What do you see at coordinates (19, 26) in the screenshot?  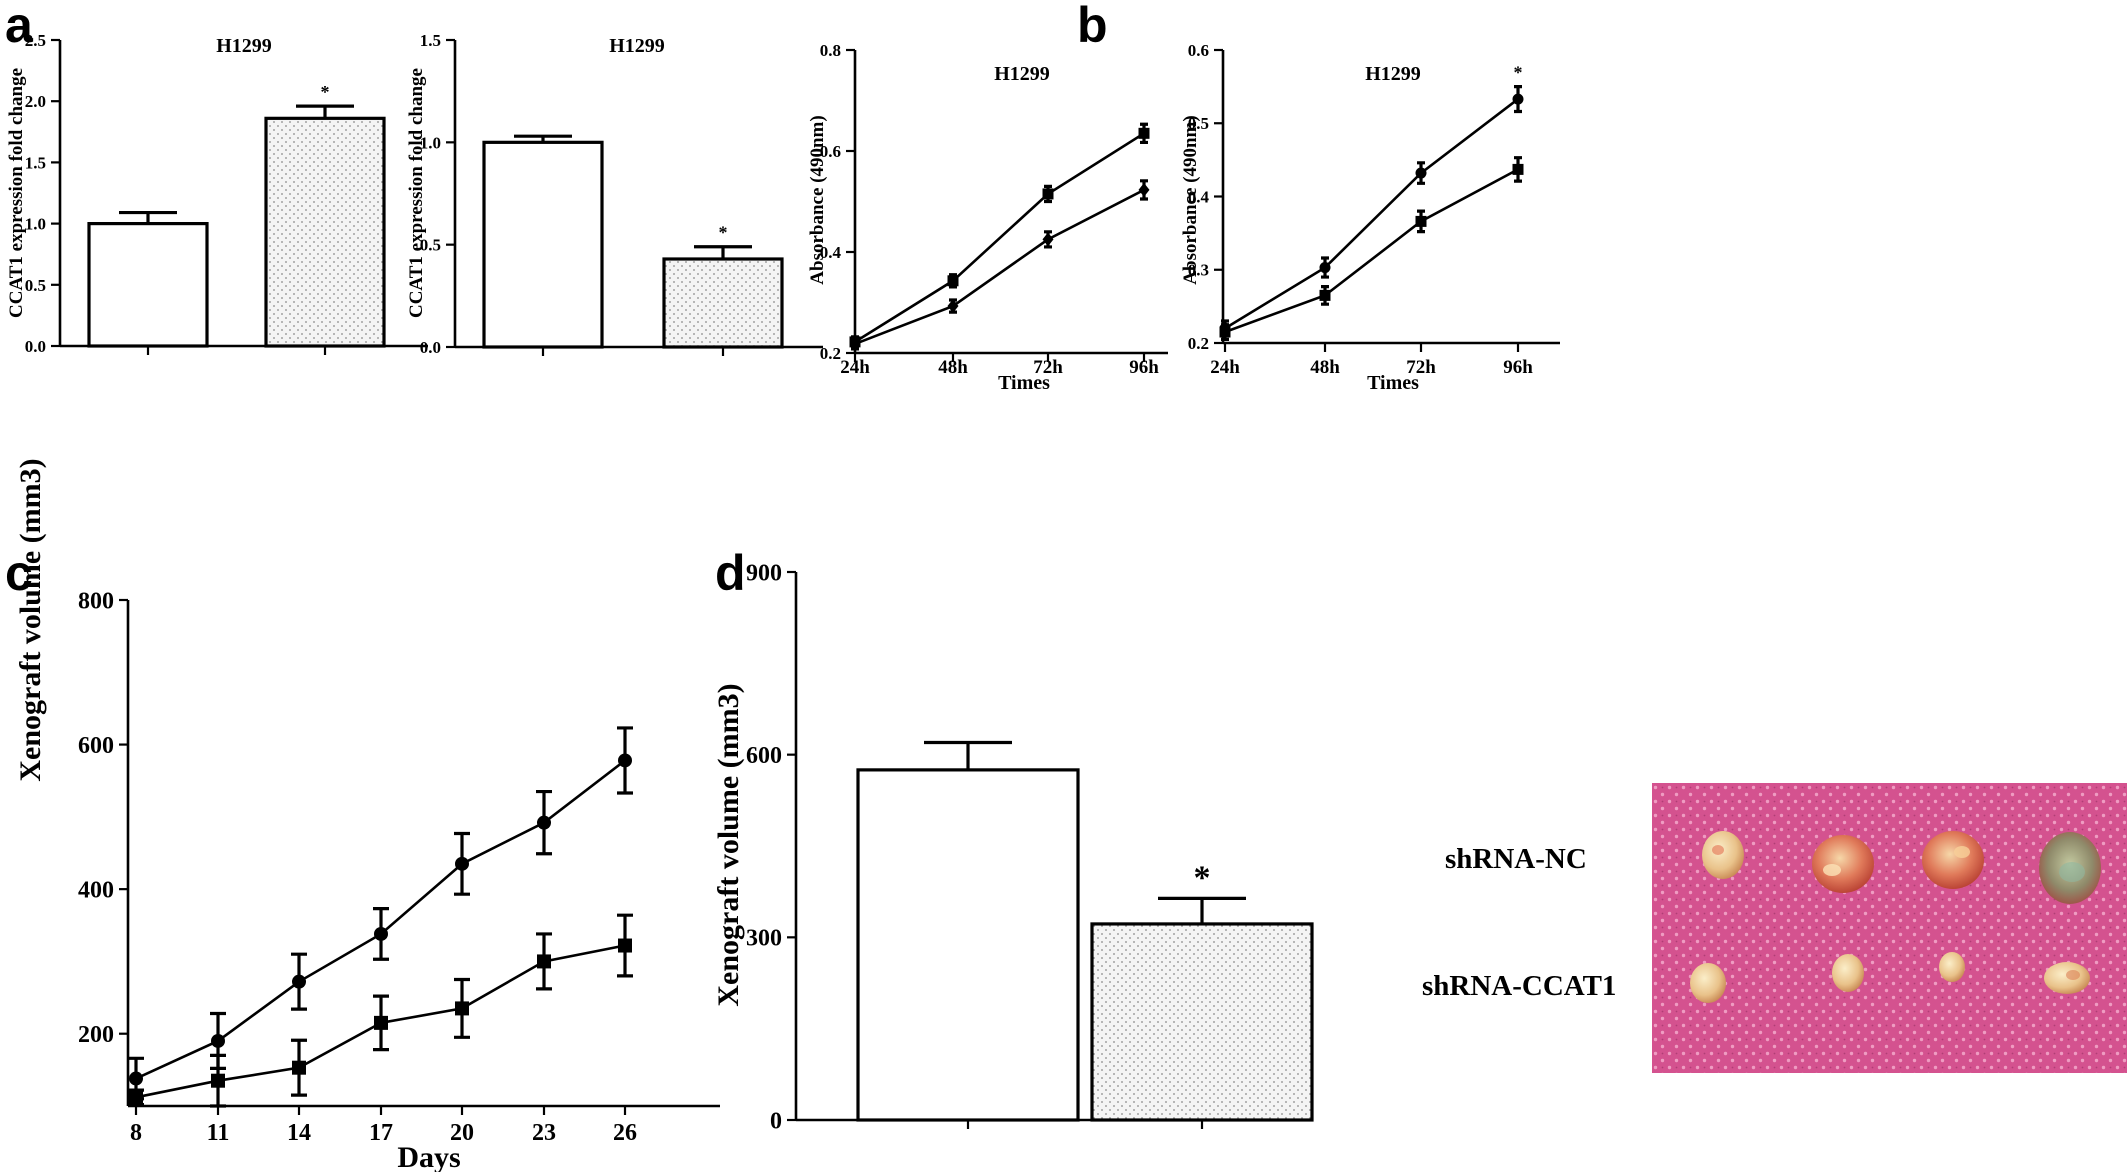 I see `panel-label-a: a` at bounding box center [19, 26].